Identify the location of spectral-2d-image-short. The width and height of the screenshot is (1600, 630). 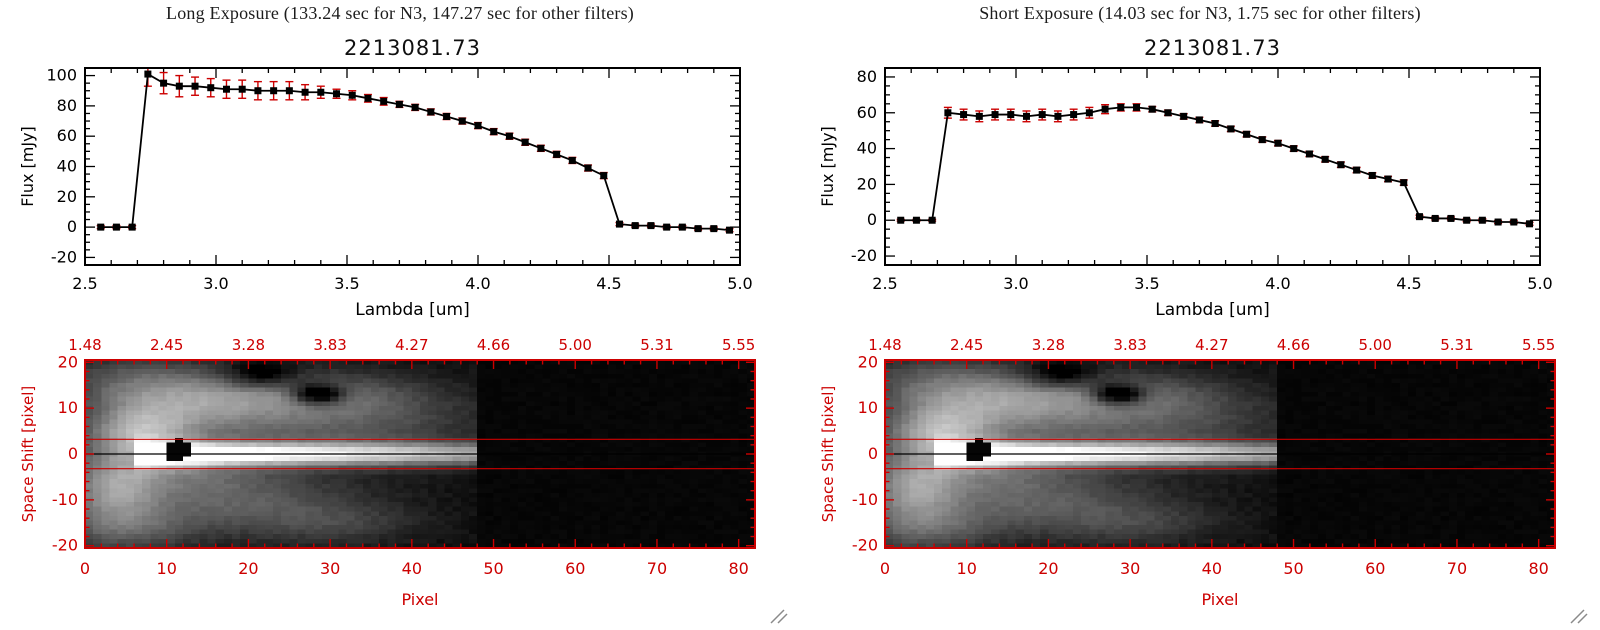
(1220, 454).